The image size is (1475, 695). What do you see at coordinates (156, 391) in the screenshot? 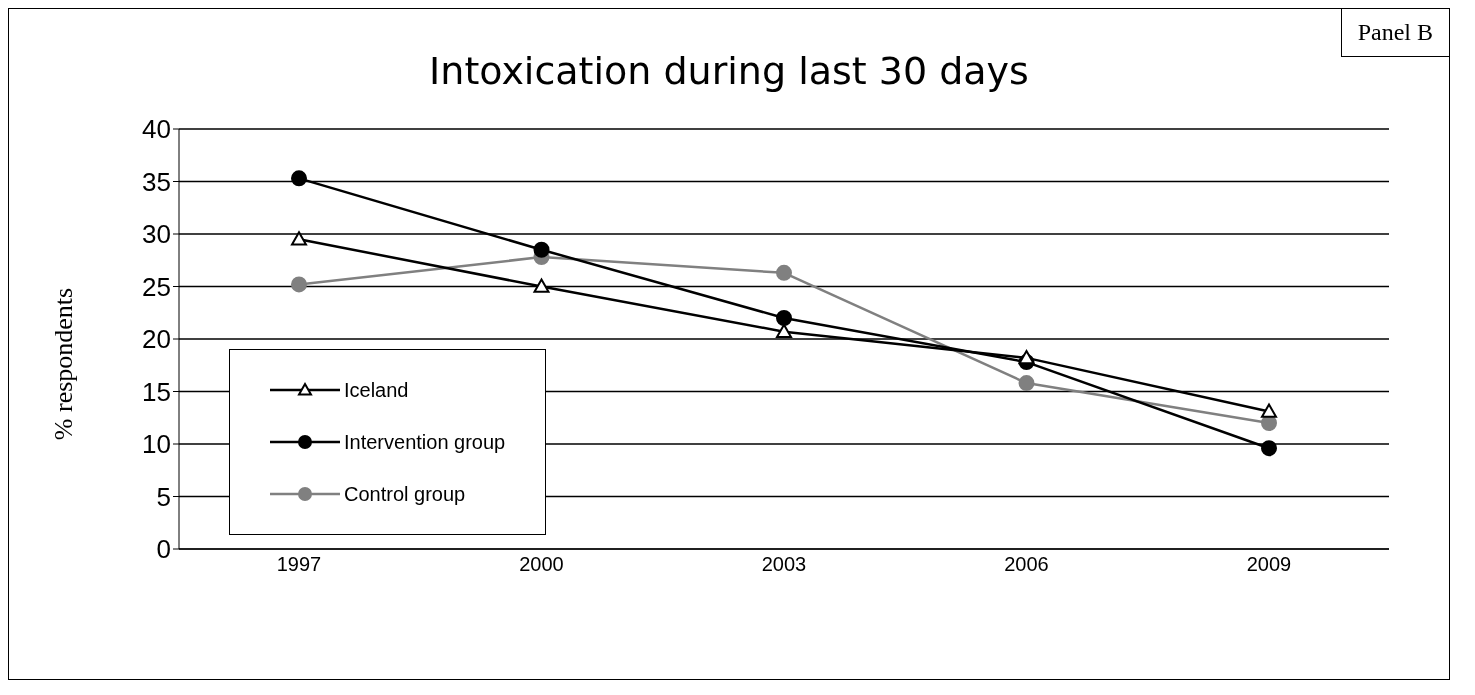
I see `y-tick-label: 15` at bounding box center [156, 391].